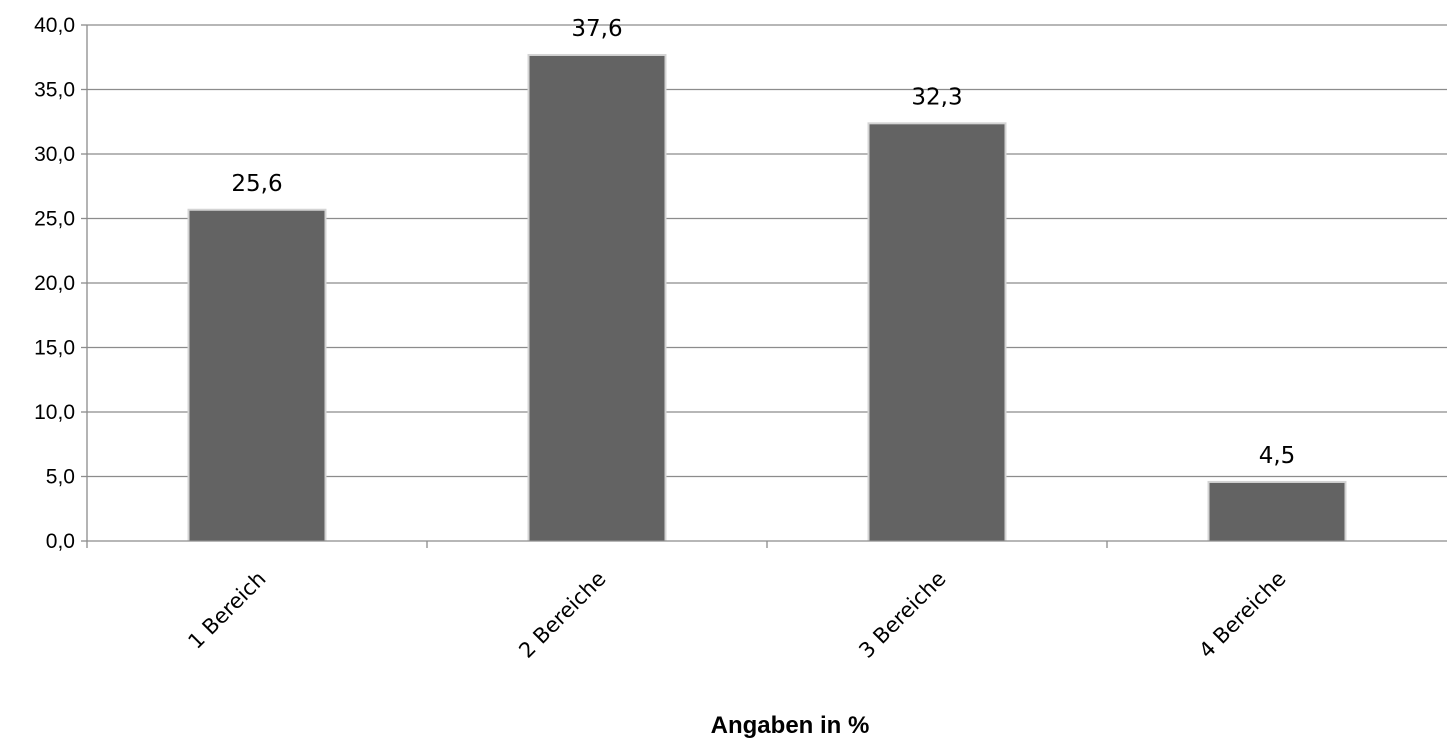  Describe the element at coordinates (54, 348) in the screenshot. I see `y-tick-label: 15,0` at that location.